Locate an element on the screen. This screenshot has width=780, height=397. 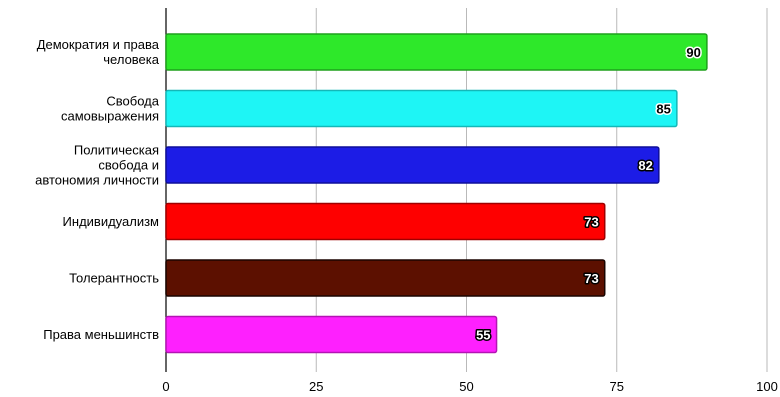
x-axis-ticks: 0 25 50 75 100 is located at coordinates (469, 386).